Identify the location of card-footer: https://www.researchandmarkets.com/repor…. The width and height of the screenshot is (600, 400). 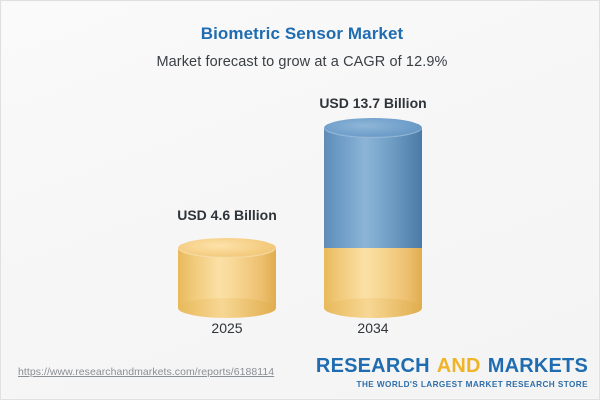
(300, 373).